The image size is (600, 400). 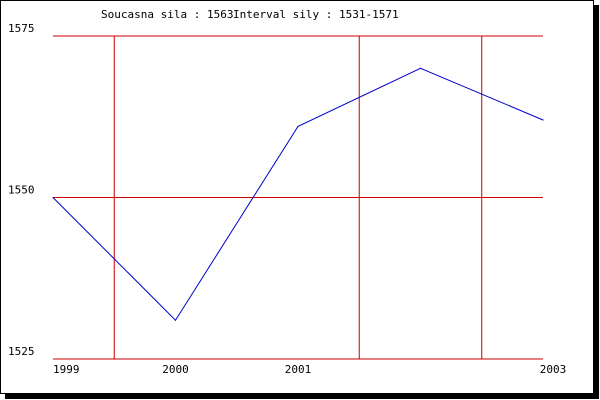 What do you see at coordinates (553, 369) in the screenshot?
I see `x-tick-label: 2003` at bounding box center [553, 369].